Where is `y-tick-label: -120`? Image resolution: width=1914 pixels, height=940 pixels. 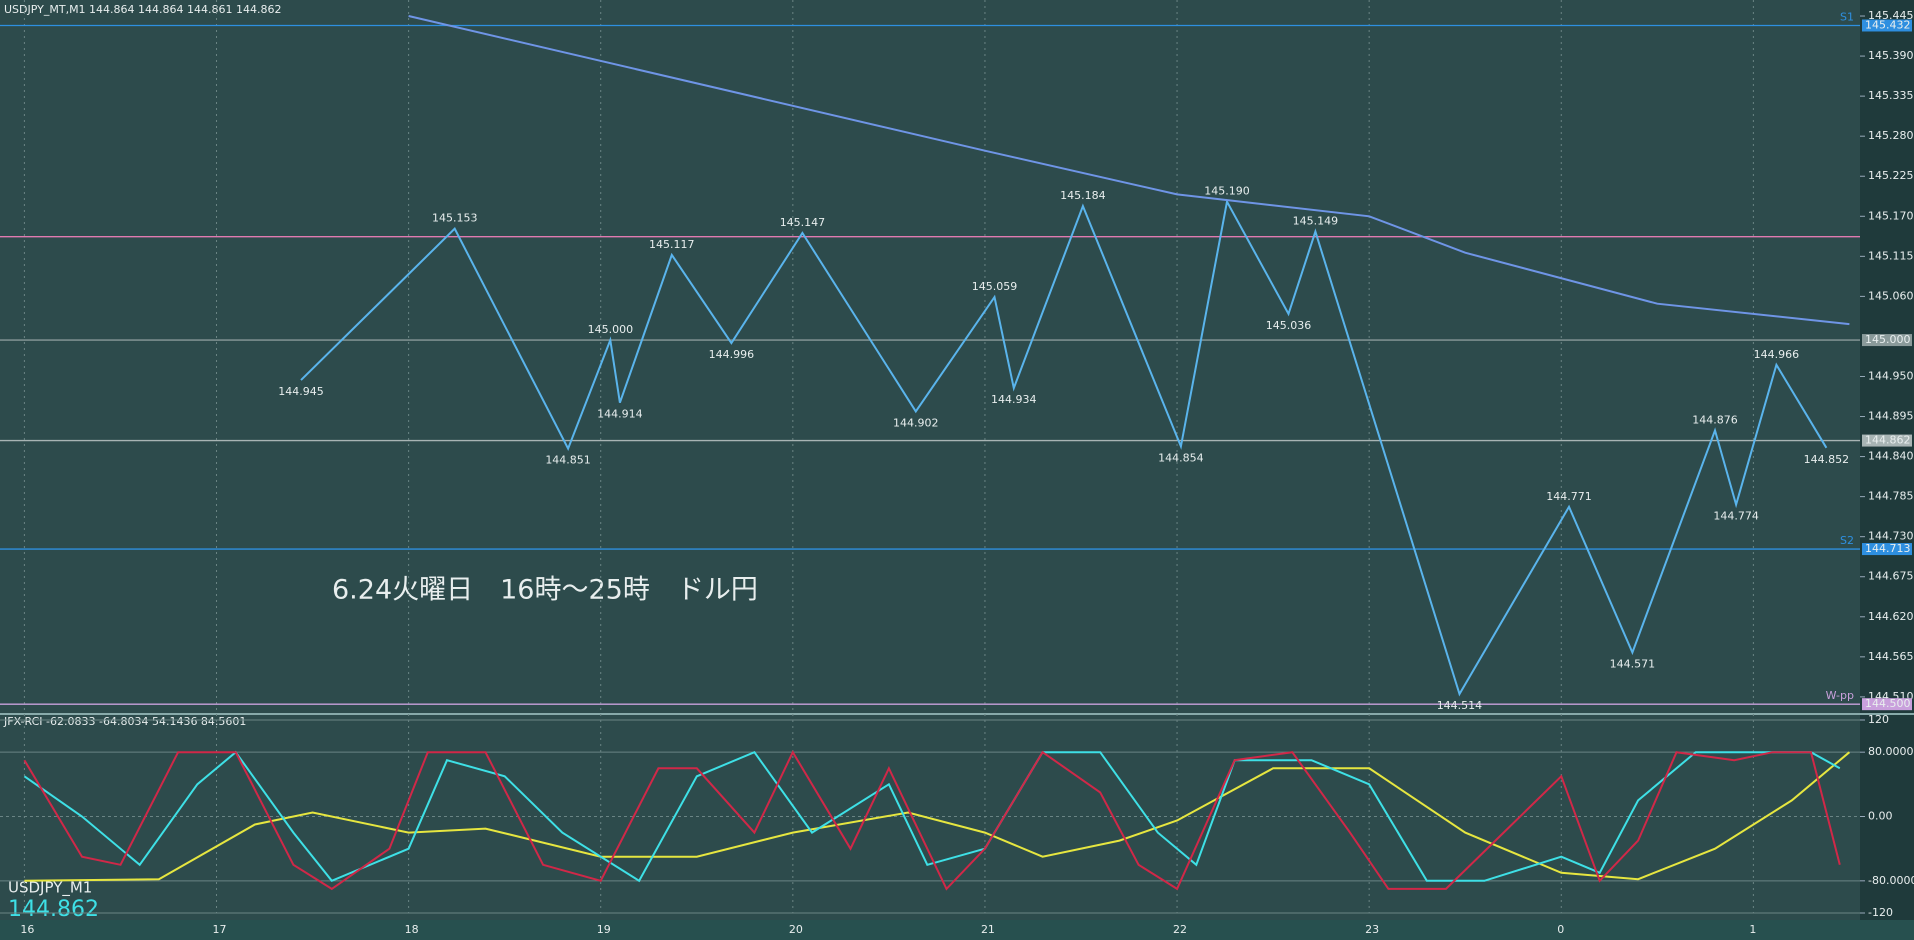 y-tick-label: -120 is located at coordinates (1880, 912).